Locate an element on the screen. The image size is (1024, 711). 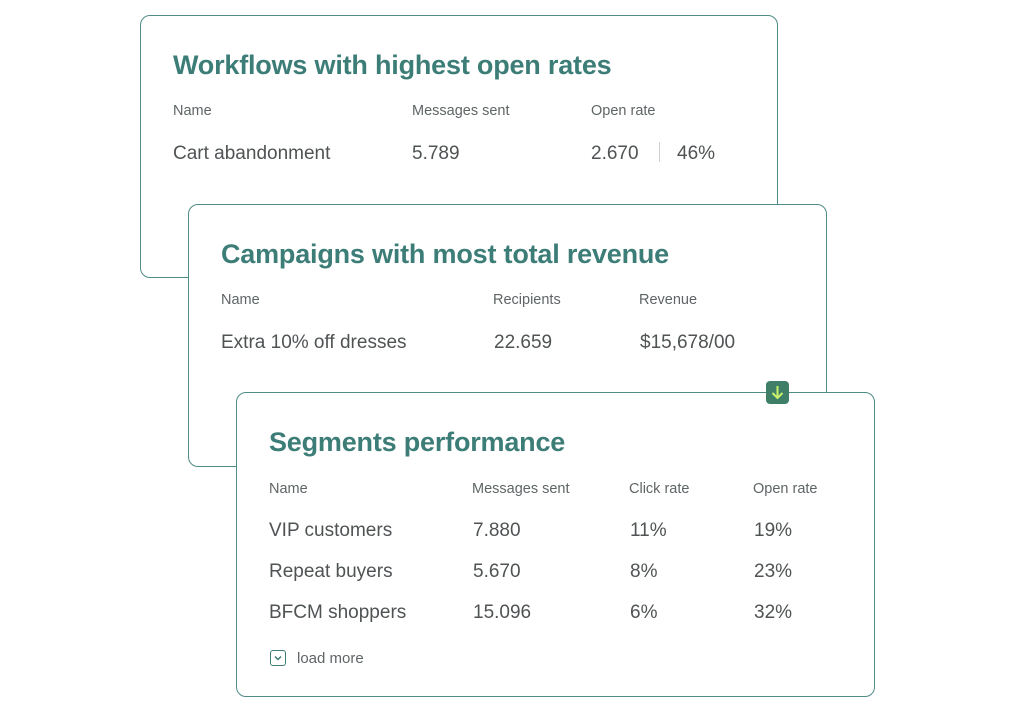
table-cell: 6% is located at coordinates (644, 612).